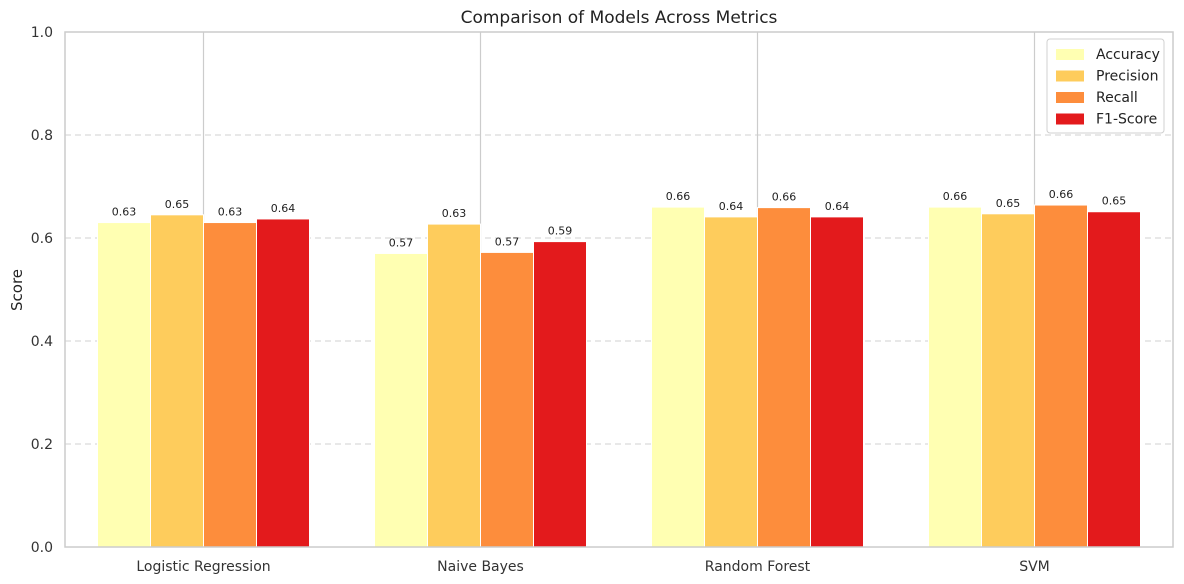 The height and width of the screenshot is (584, 1184). I want to click on y-tick-label: 0.0, so click(42, 548).